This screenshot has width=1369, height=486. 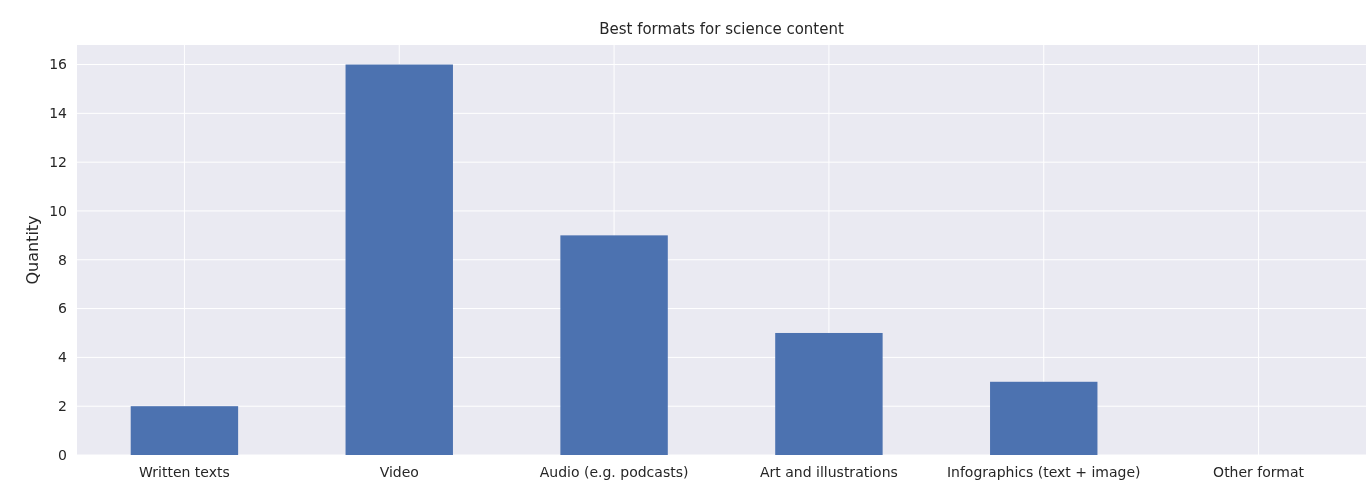 I want to click on y-tick-label: 8, so click(x=62, y=259).